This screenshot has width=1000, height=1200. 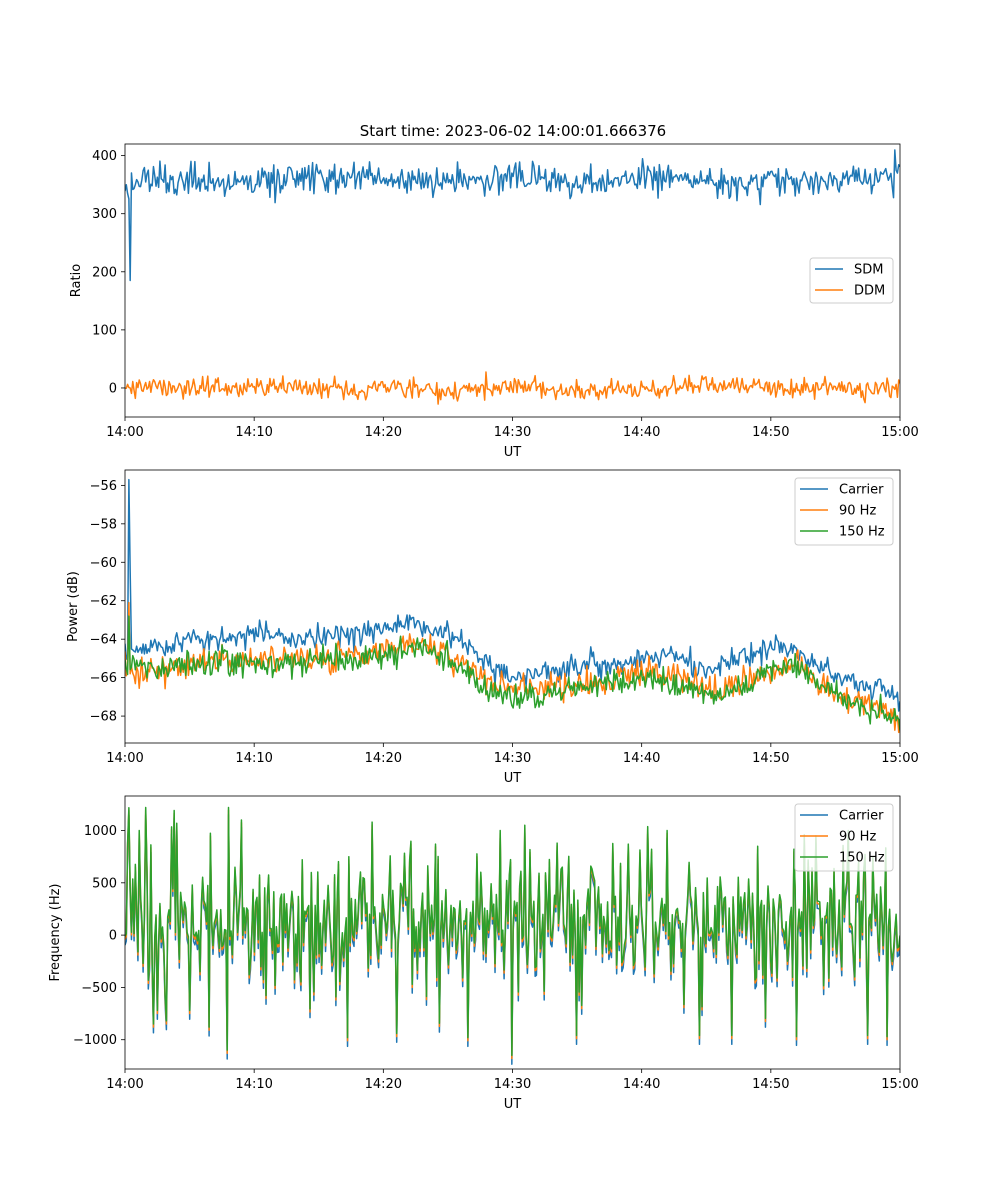 What do you see at coordinates (104, 883) in the screenshot?
I see `y-tick-label: 500` at bounding box center [104, 883].